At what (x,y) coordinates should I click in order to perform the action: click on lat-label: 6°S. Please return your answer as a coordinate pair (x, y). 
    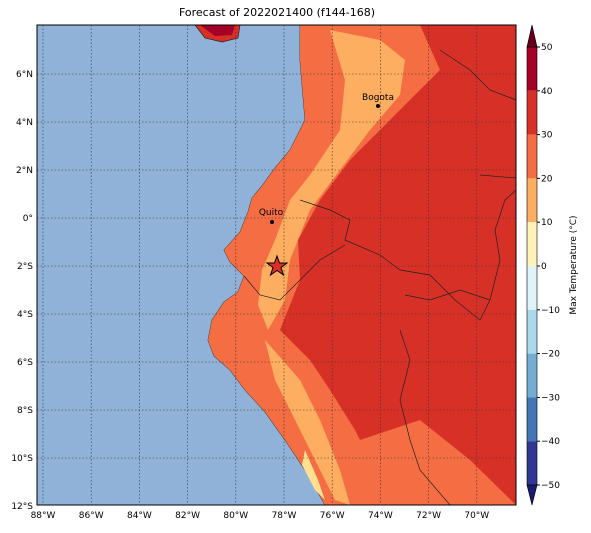
    Looking at the image, I should click on (25, 363).